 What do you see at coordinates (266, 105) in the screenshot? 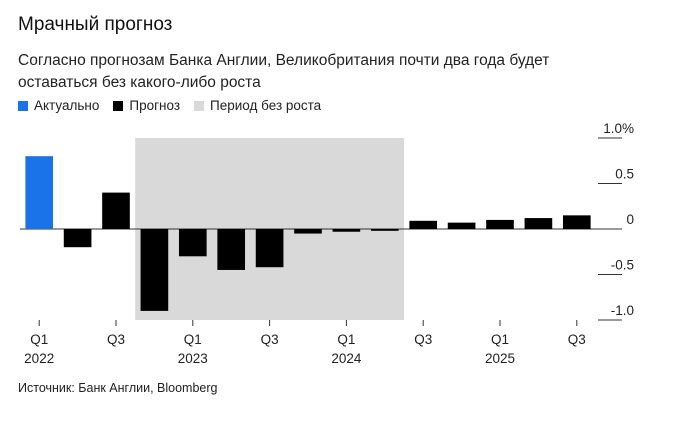
I see `legend-label-no-growth: Период без роста` at bounding box center [266, 105].